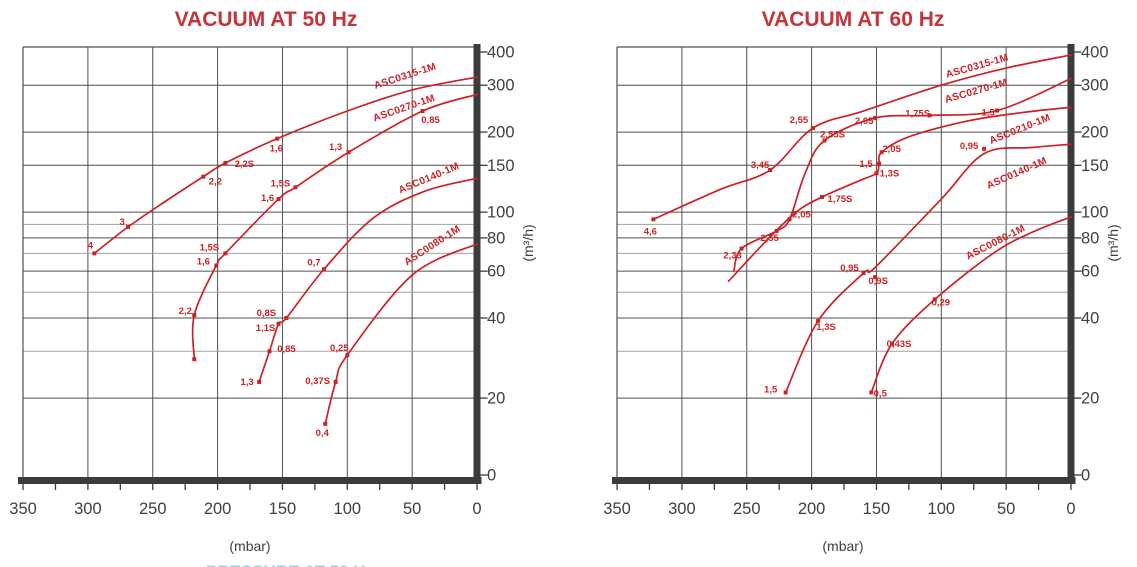 The width and height of the screenshot is (1137, 567). What do you see at coordinates (401, 334) in the screenshot?
I see `curve-ASC0080-1M` at bounding box center [401, 334].